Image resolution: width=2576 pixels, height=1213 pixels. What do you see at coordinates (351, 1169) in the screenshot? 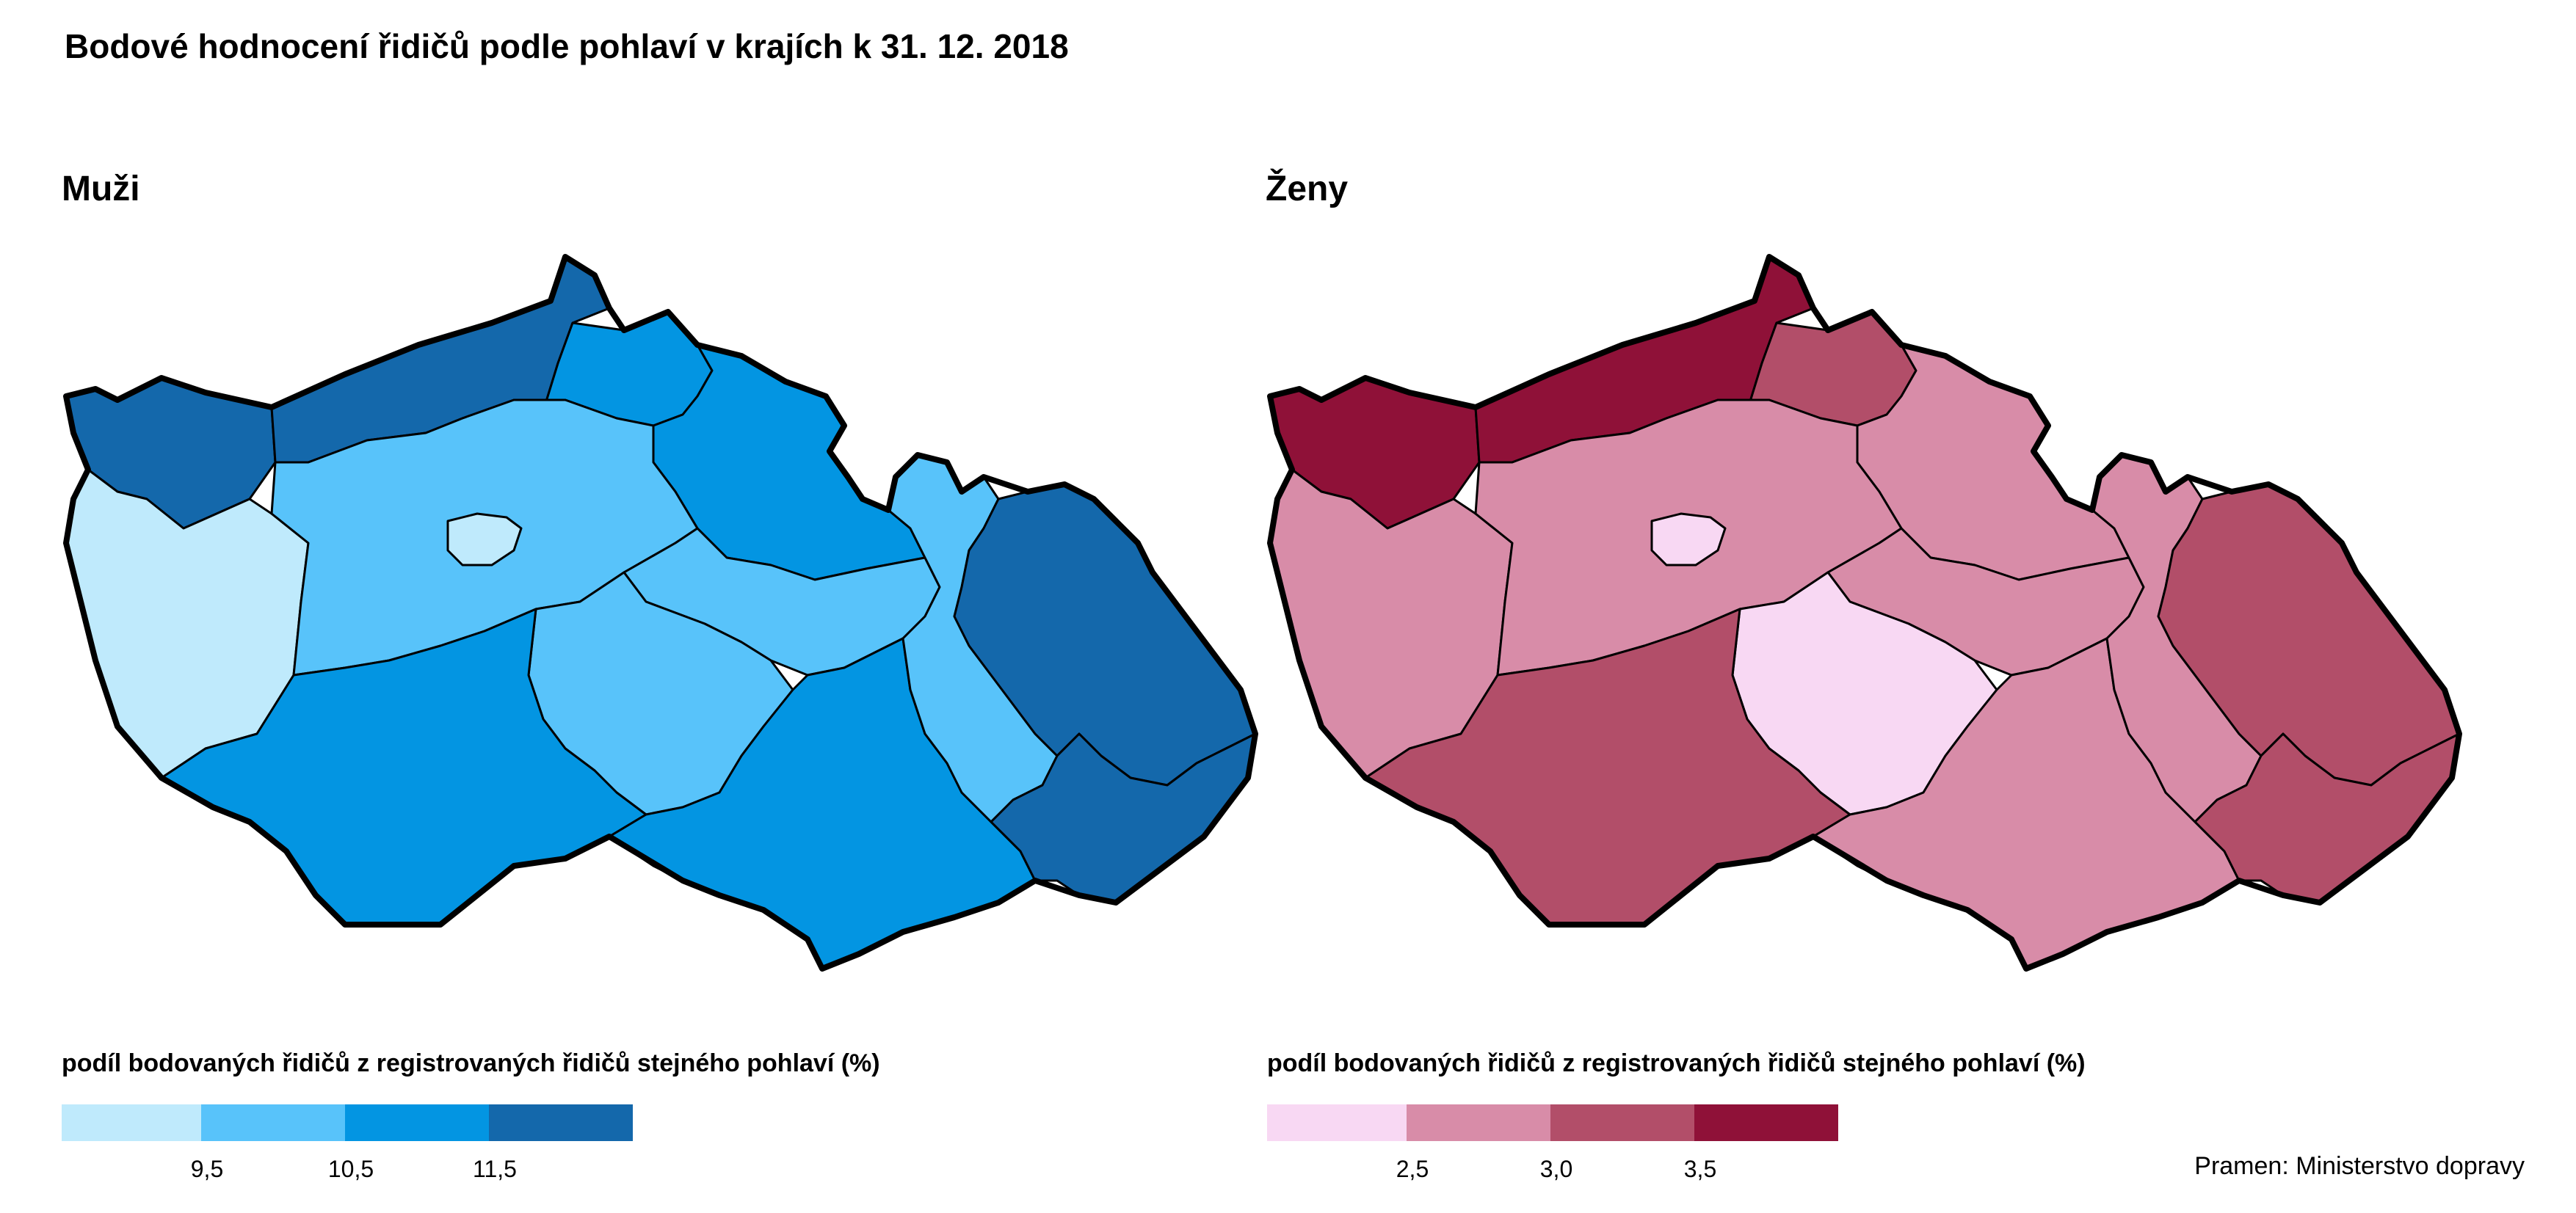
I see `legend-tick-muzi-2: 10,5` at bounding box center [351, 1169].